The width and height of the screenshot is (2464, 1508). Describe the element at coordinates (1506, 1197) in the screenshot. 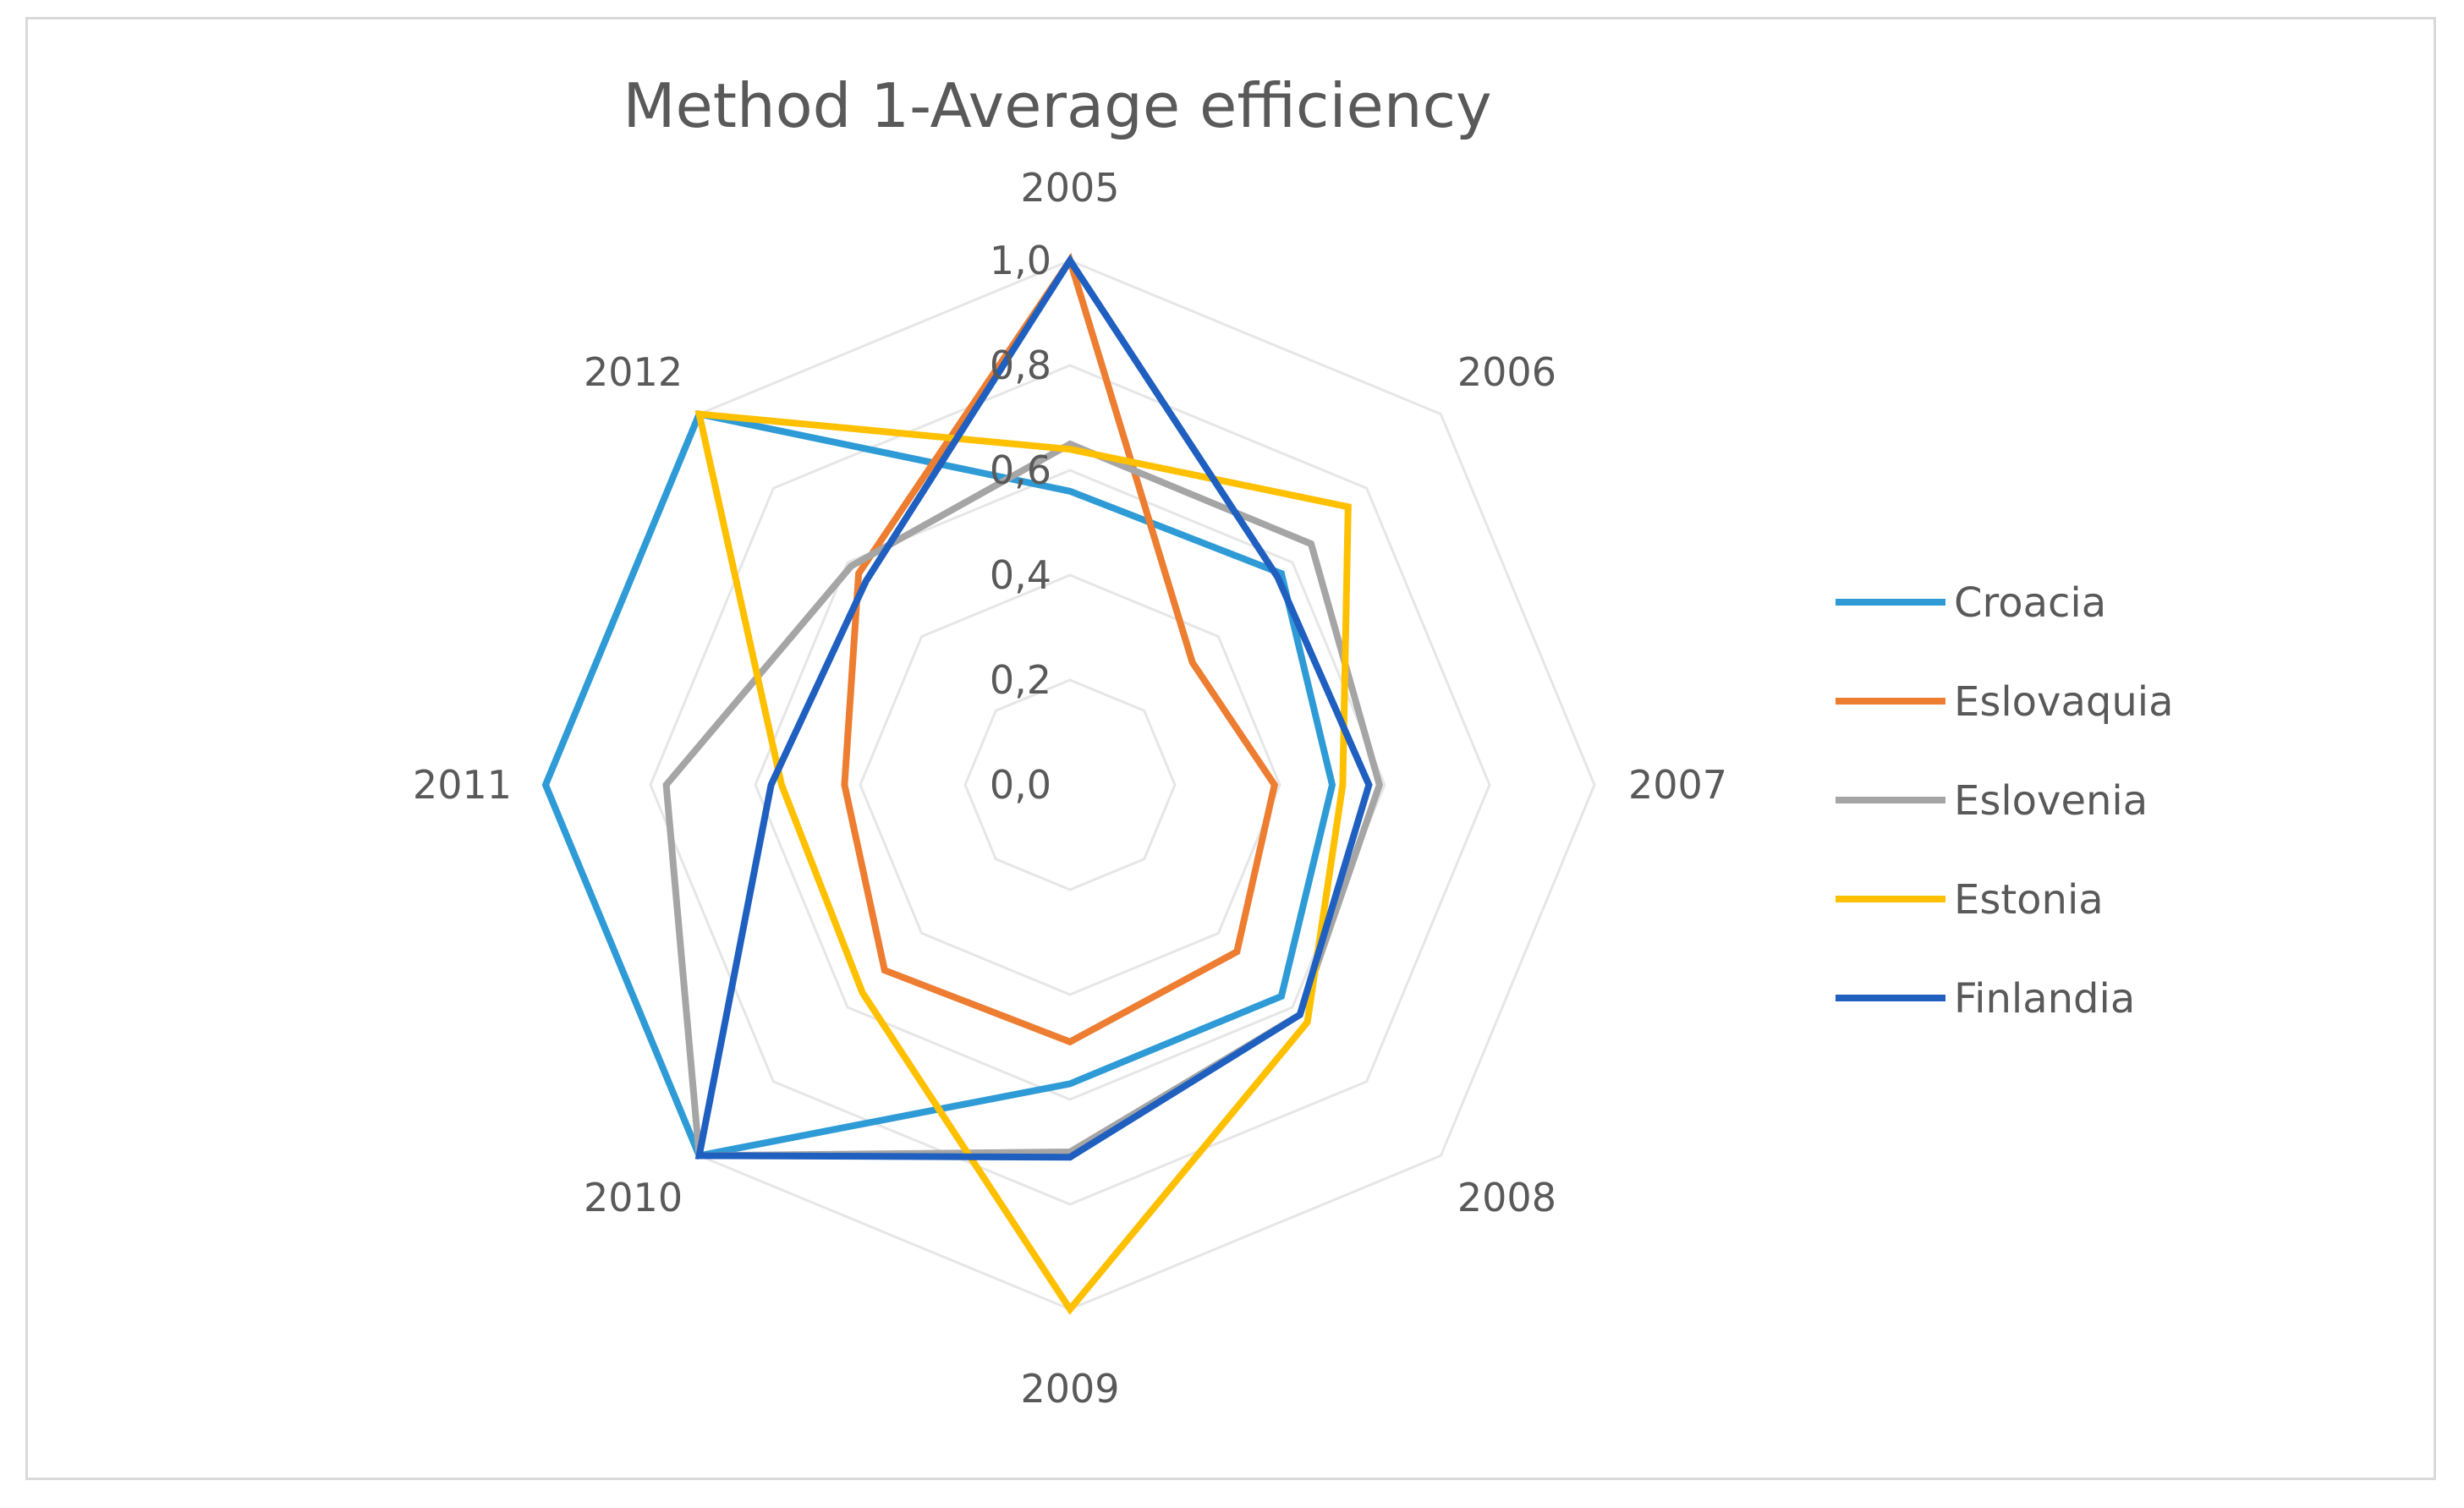

I see `category-label-2008: 2008` at that location.